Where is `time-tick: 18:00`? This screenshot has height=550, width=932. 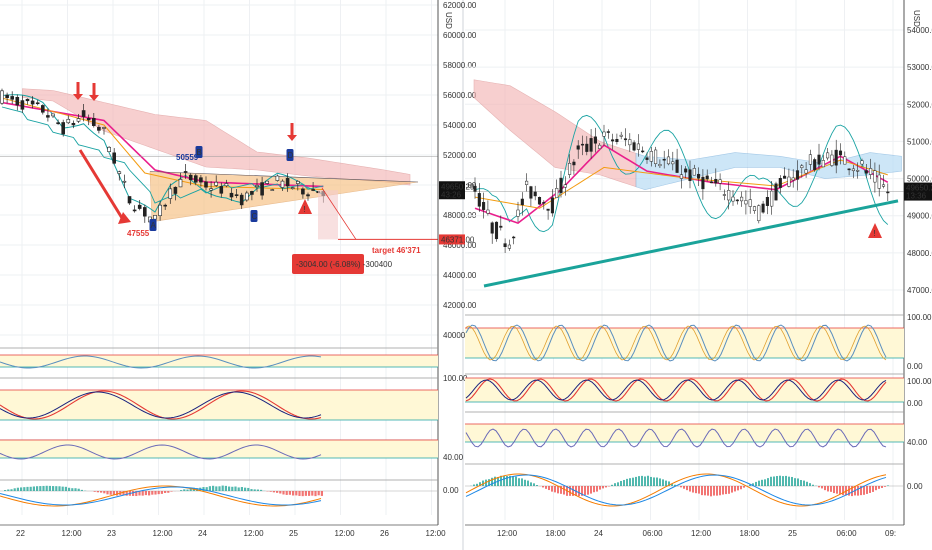
time-tick: 18:00 is located at coordinates (556, 533).